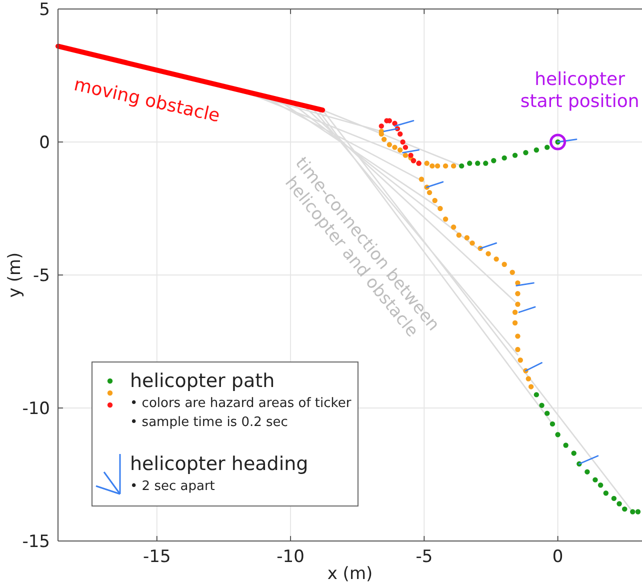 This screenshot has width=642, height=583. What do you see at coordinates (44, 143) in the screenshot?
I see `y-tick-label: 0` at bounding box center [44, 143].